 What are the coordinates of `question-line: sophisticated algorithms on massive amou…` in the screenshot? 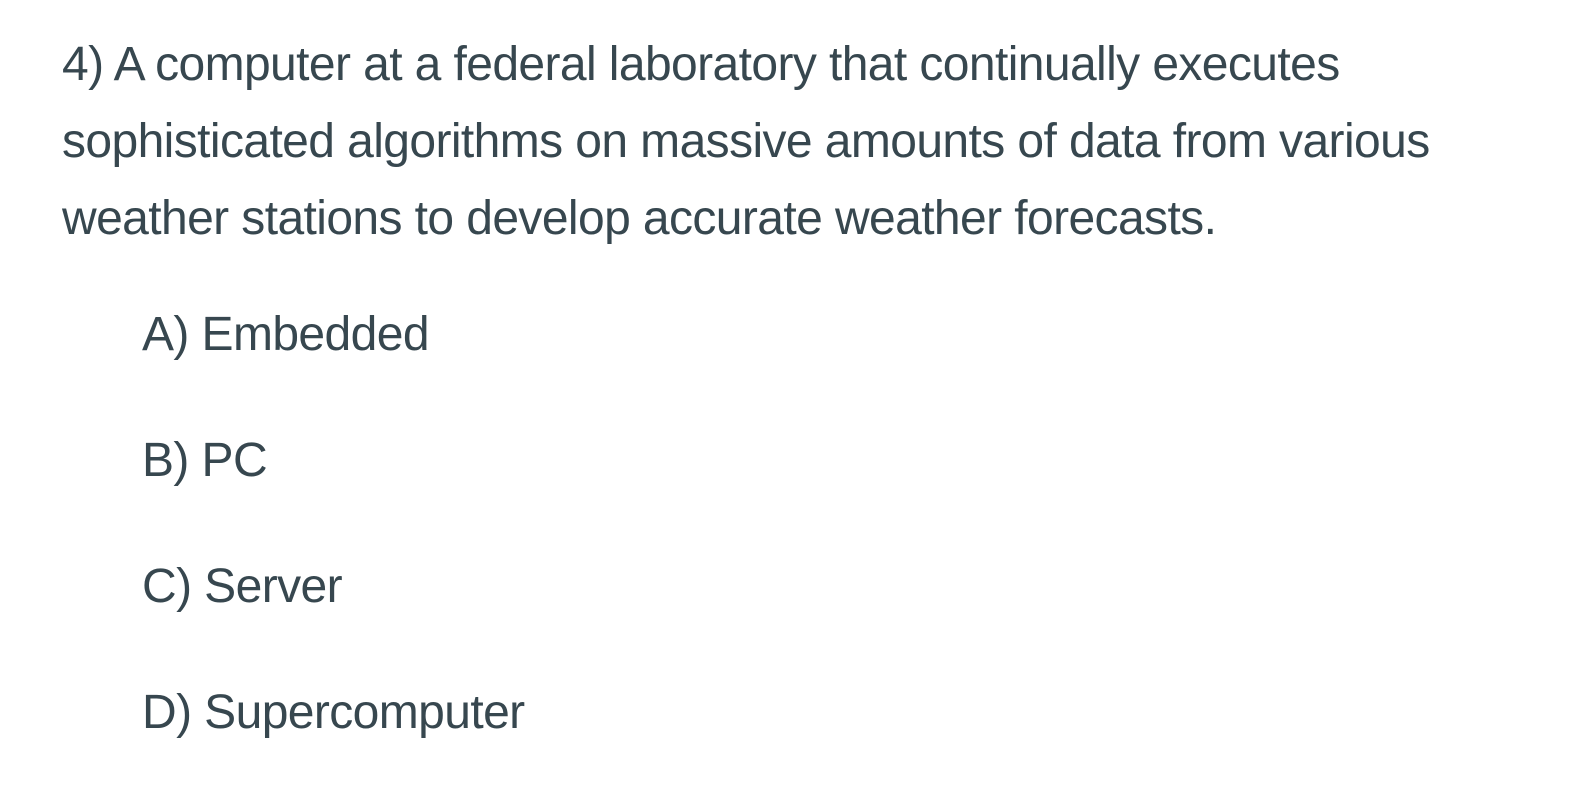 It's located at (746, 141).